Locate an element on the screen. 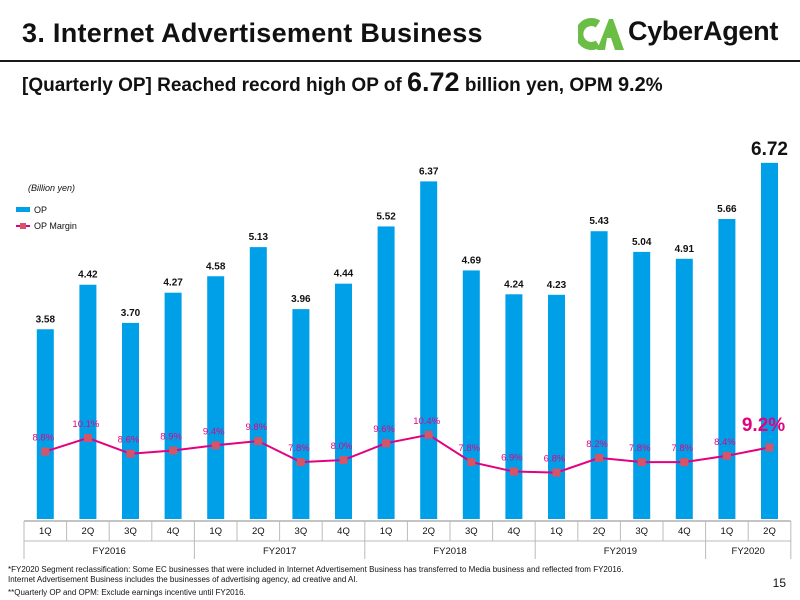  op-value-label: 6.37 is located at coordinates (429, 171).